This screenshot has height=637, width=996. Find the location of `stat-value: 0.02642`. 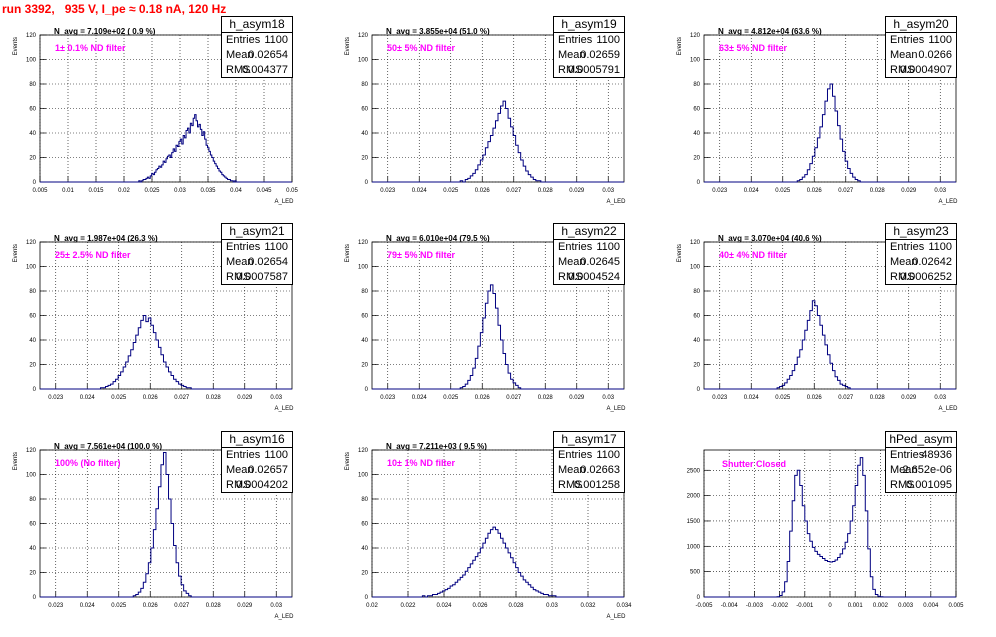

stat-value: 0.02642 is located at coordinates (932, 262).